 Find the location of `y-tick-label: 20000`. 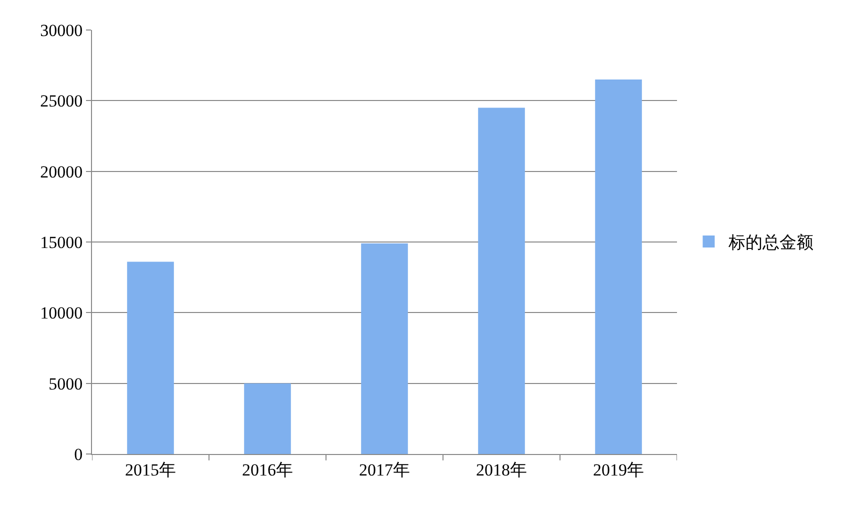

y-tick-label: 20000 is located at coordinates (61, 172).